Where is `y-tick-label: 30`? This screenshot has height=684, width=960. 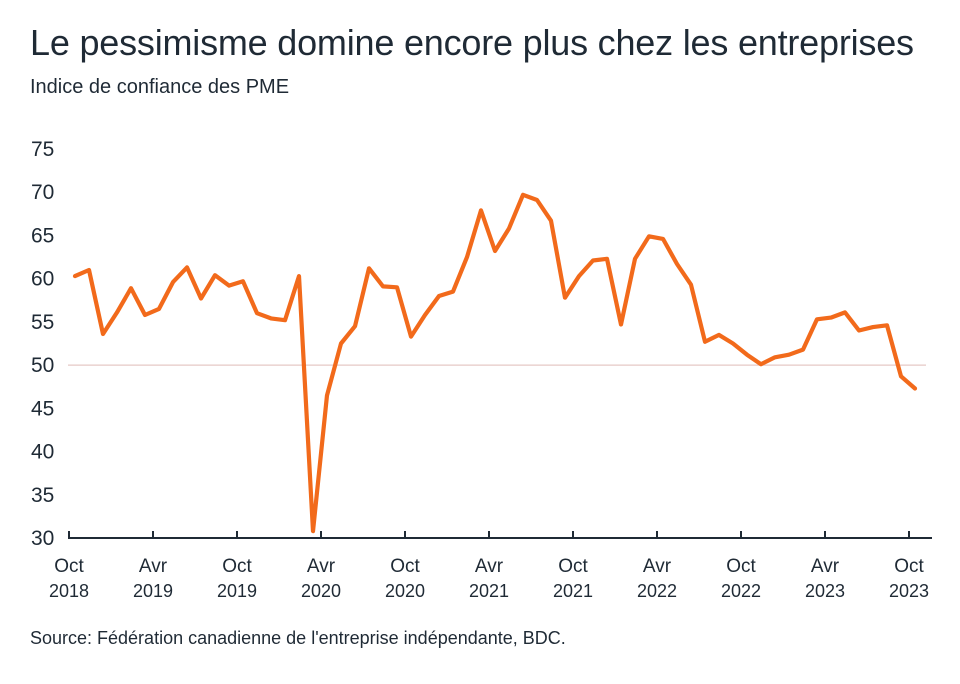
y-tick-label: 30 is located at coordinates (42, 538).